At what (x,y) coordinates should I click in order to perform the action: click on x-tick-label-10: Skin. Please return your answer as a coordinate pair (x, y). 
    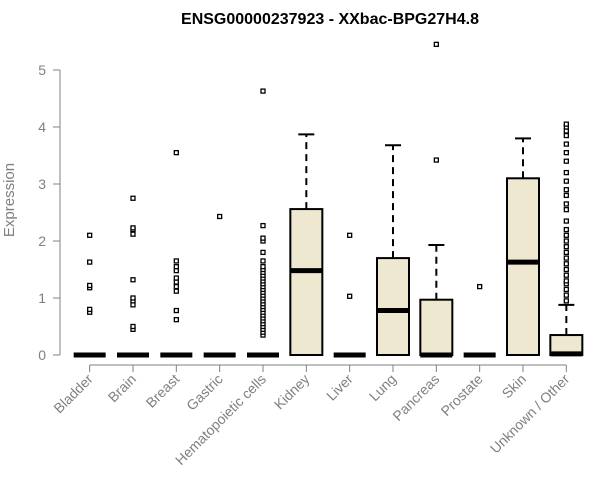
    Looking at the image, I should click on (514, 386).